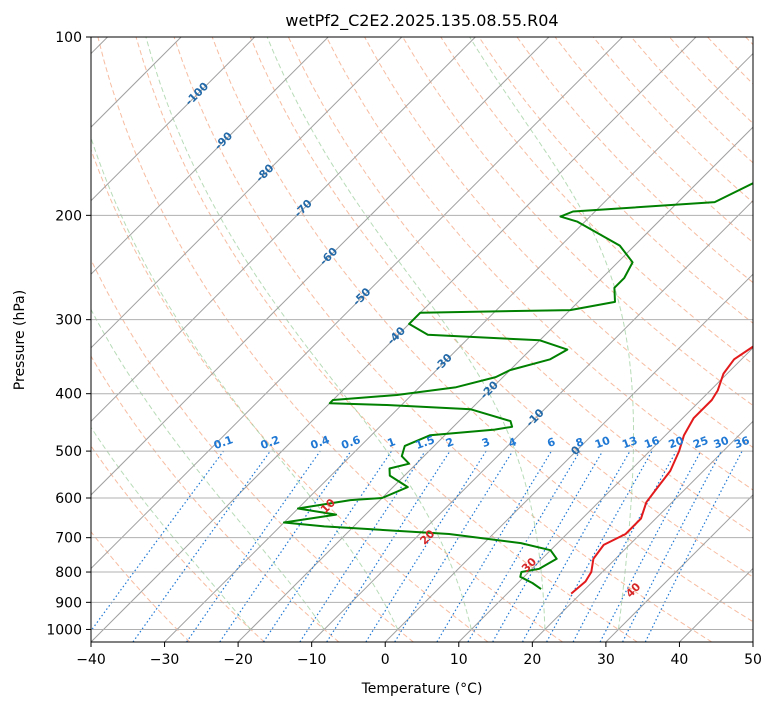 This screenshot has width=775, height=708. Describe the element at coordinates (425, 442) in the screenshot. I see `mixing-ratio-label: 1.5` at that location.